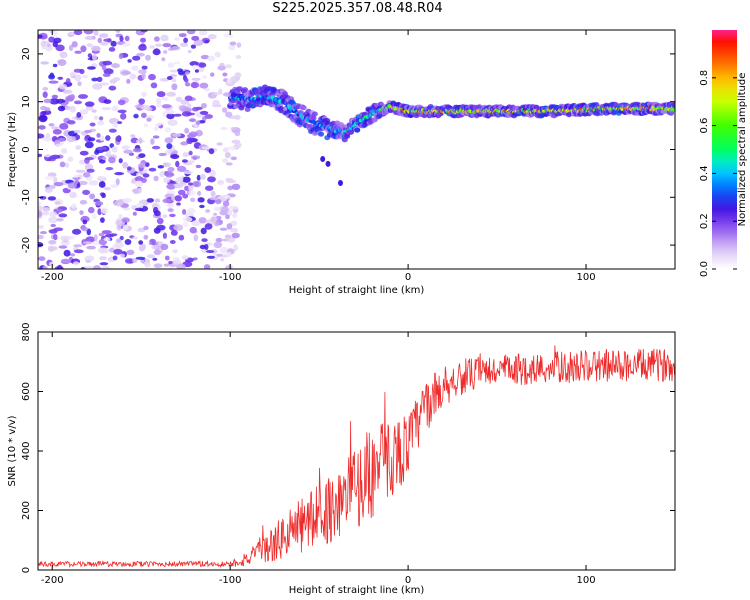 This screenshot has height=600, width=750. Describe the element at coordinates (26, 570) in the screenshot. I see `y-tick-label: 0` at that location.